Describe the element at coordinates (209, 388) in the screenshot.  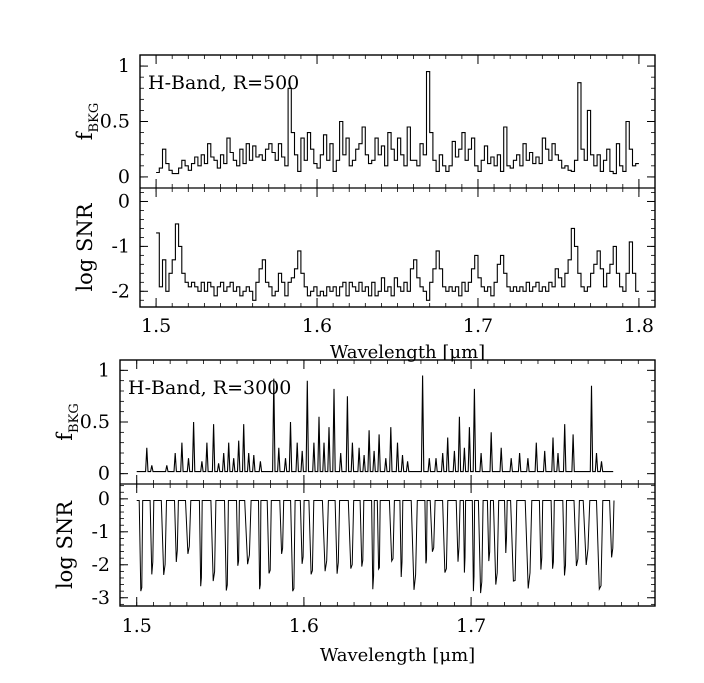
I see `panel-title: H-Band, R=3000` at that location.